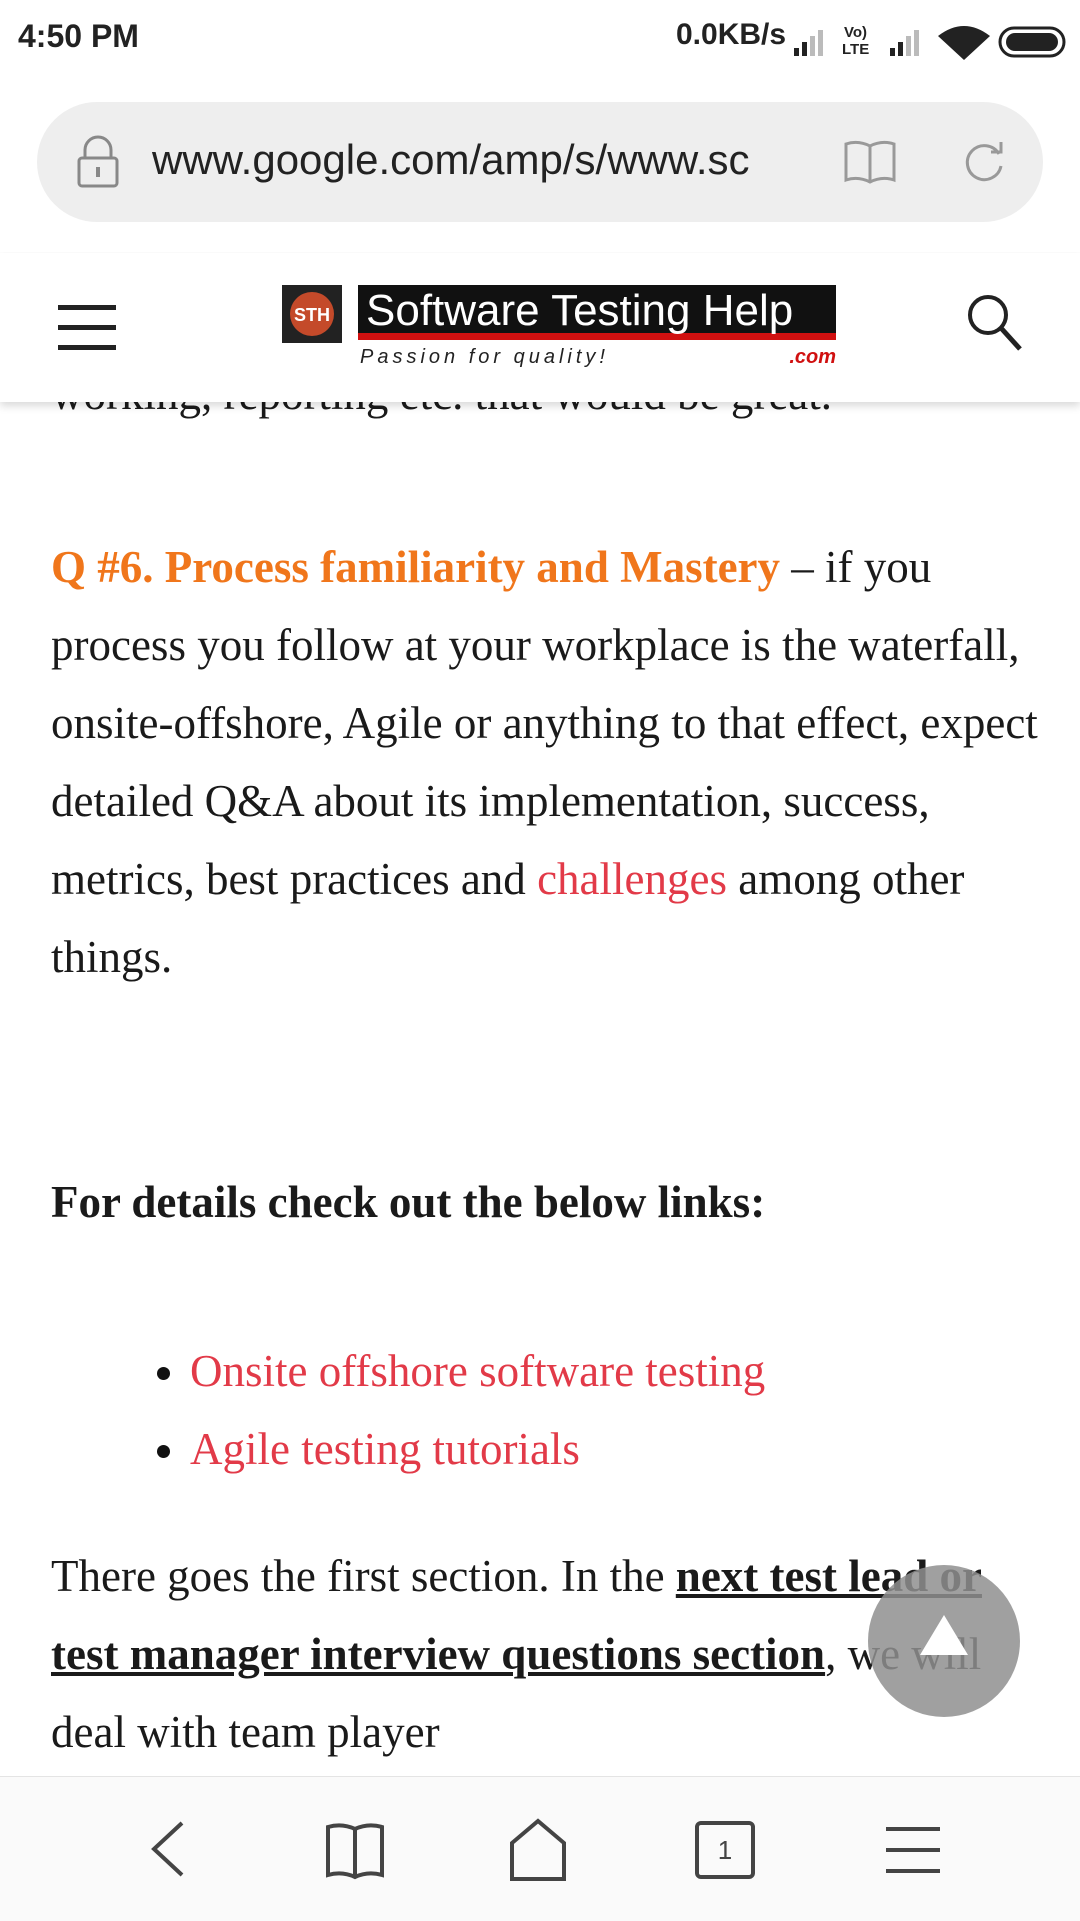 This screenshot has height=1921, width=1080. I want to click on logo-tagline: Passion for quality!, so click(484, 357).